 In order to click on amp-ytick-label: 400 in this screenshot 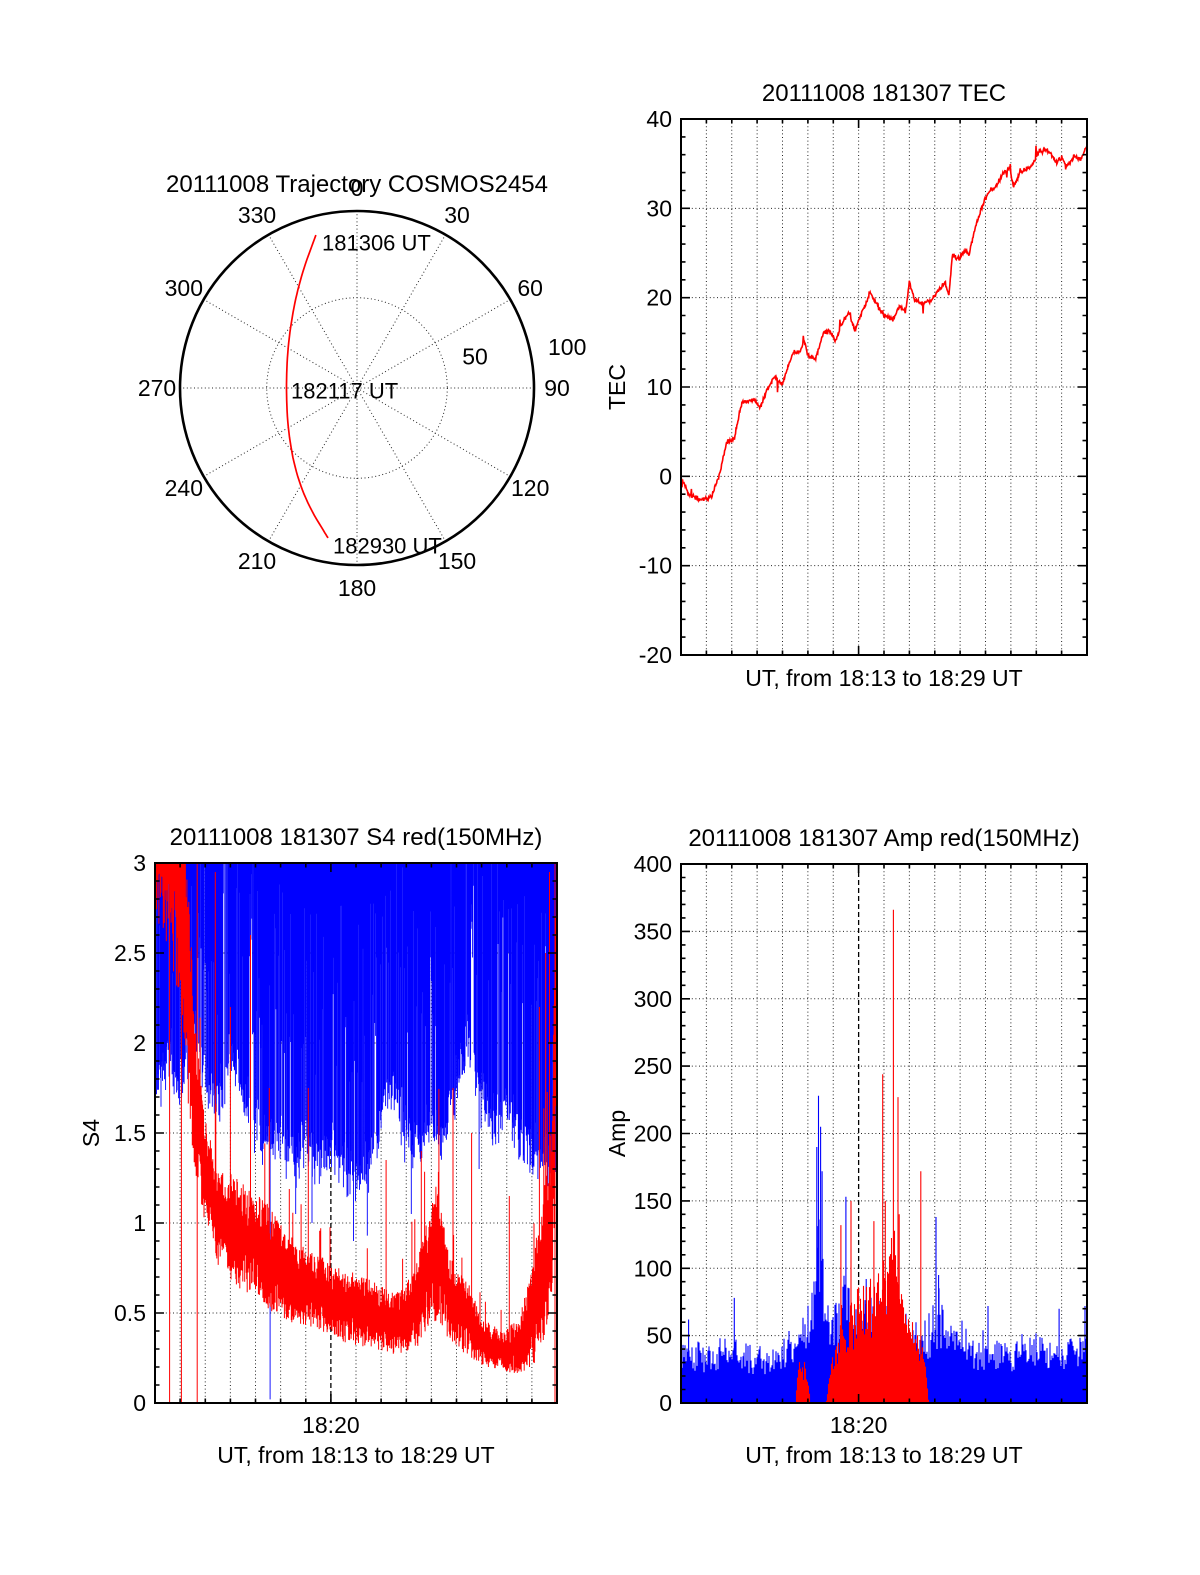, I will do `click(653, 864)`.